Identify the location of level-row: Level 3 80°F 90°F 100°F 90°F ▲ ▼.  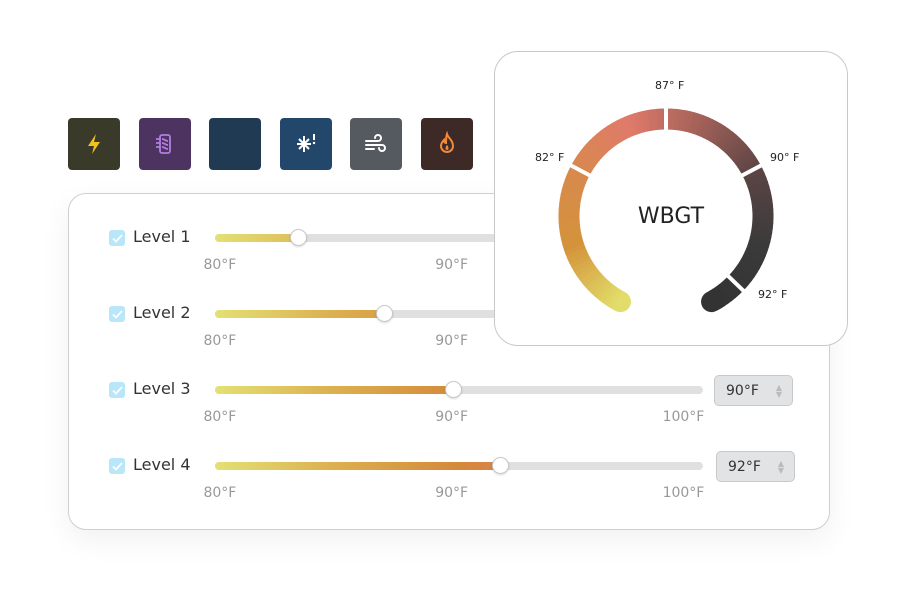
(449, 420).